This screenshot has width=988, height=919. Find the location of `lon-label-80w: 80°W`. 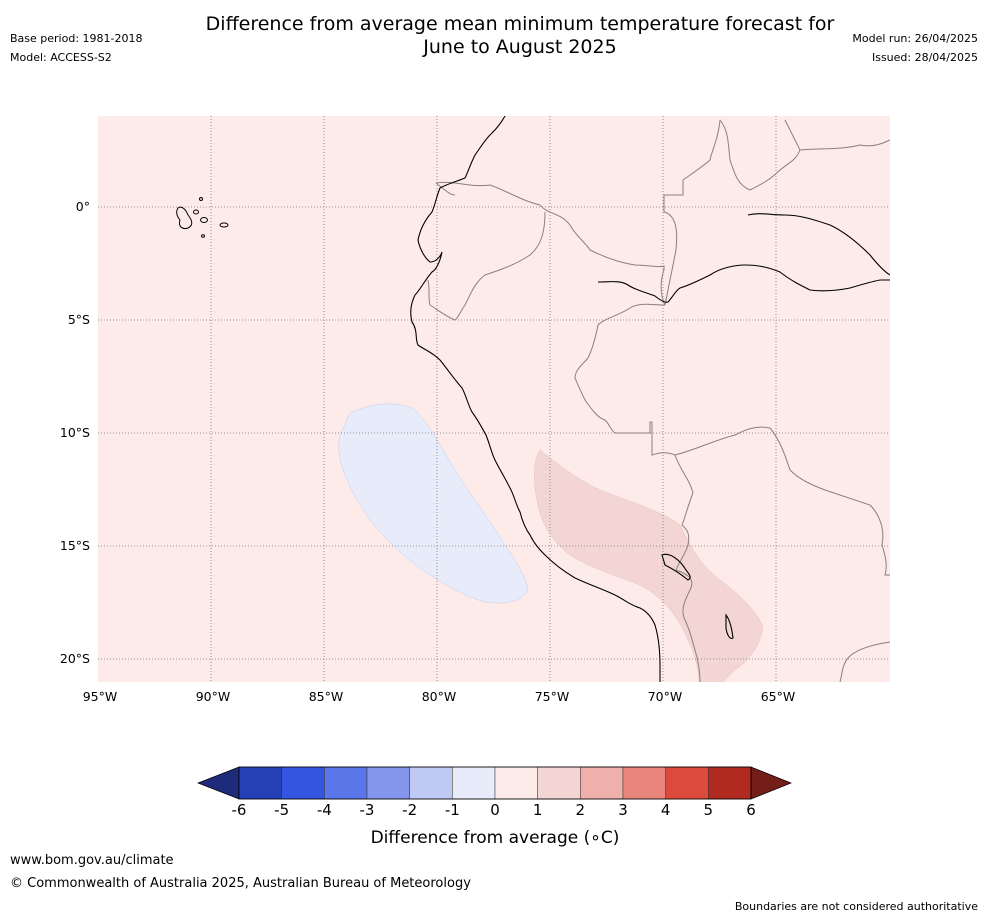

lon-label-80w: 80°W is located at coordinates (439, 696).